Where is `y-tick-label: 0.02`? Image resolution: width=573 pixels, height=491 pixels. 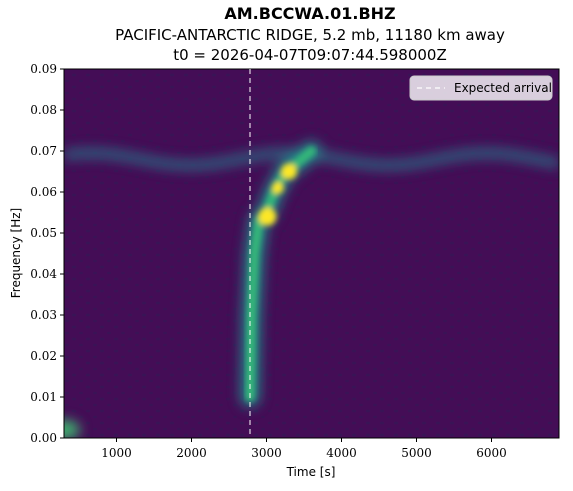
y-tick-label: 0.02 is located at coordinates (43, 356).